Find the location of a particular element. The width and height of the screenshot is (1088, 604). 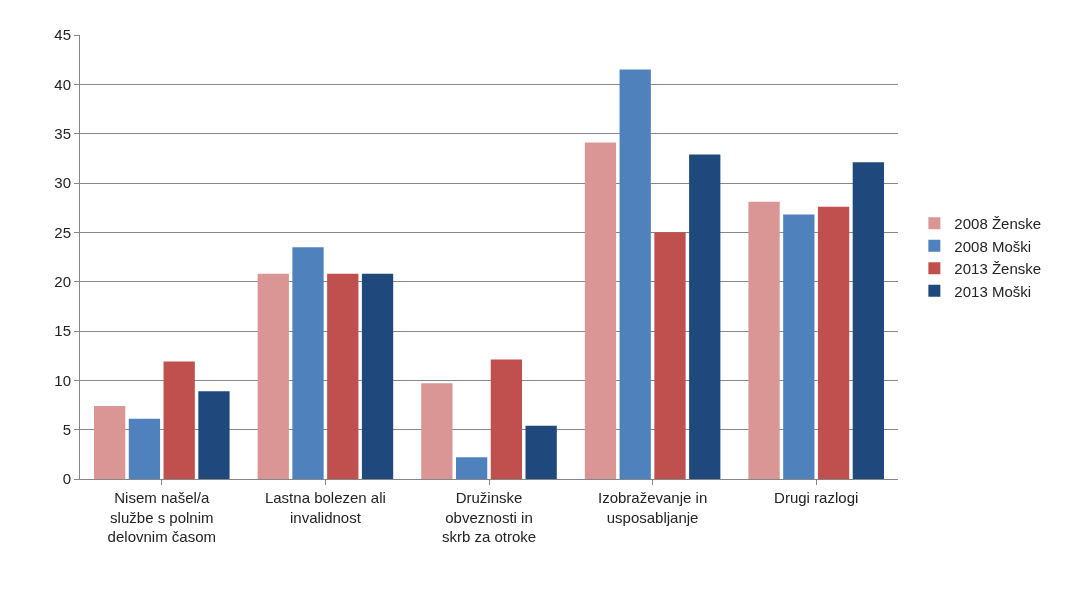

y-tick-label: 5 is located at coordinates (66, 429).